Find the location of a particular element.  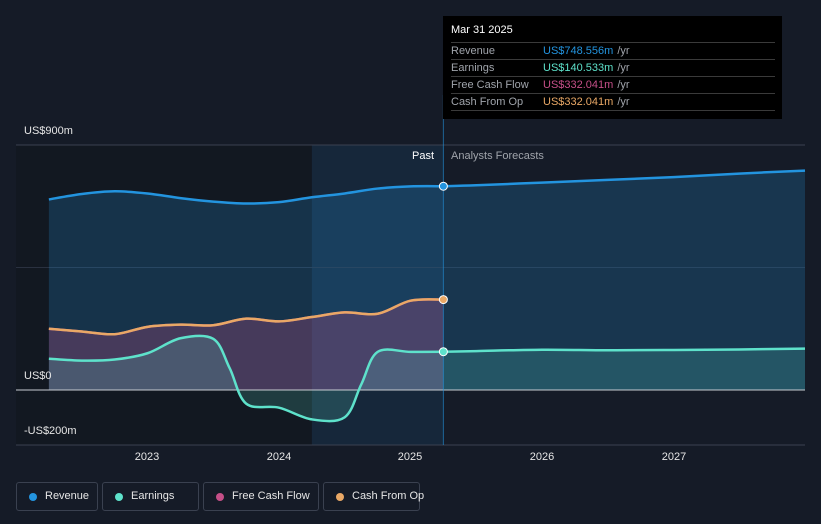

earnings-marker is located at coordinates (443, 352).